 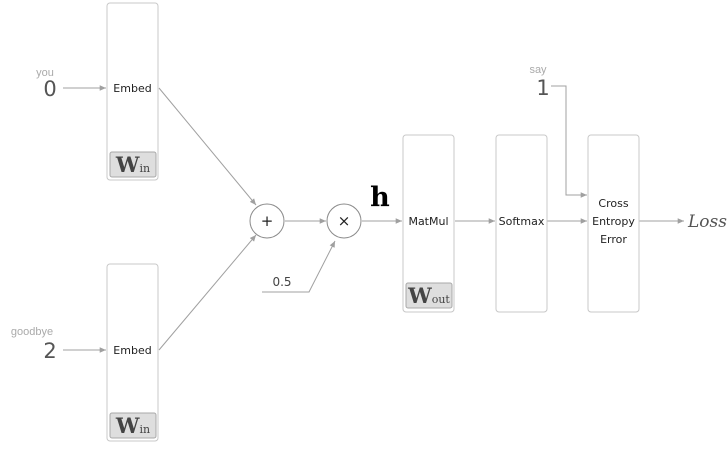 I want to click on softmax-box, so click(x=521, y=223).